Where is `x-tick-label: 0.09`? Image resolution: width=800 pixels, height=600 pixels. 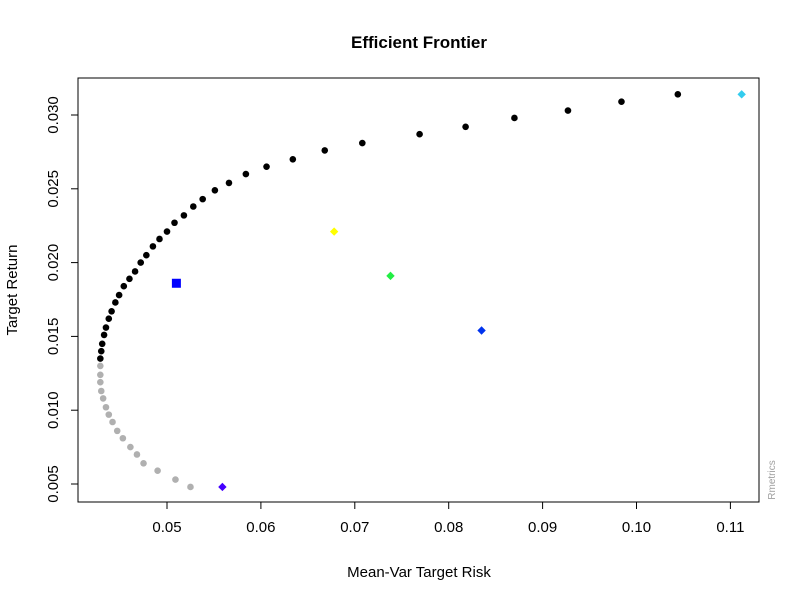
x-tick-label: 0.09 is located at coordinates (542, 527).